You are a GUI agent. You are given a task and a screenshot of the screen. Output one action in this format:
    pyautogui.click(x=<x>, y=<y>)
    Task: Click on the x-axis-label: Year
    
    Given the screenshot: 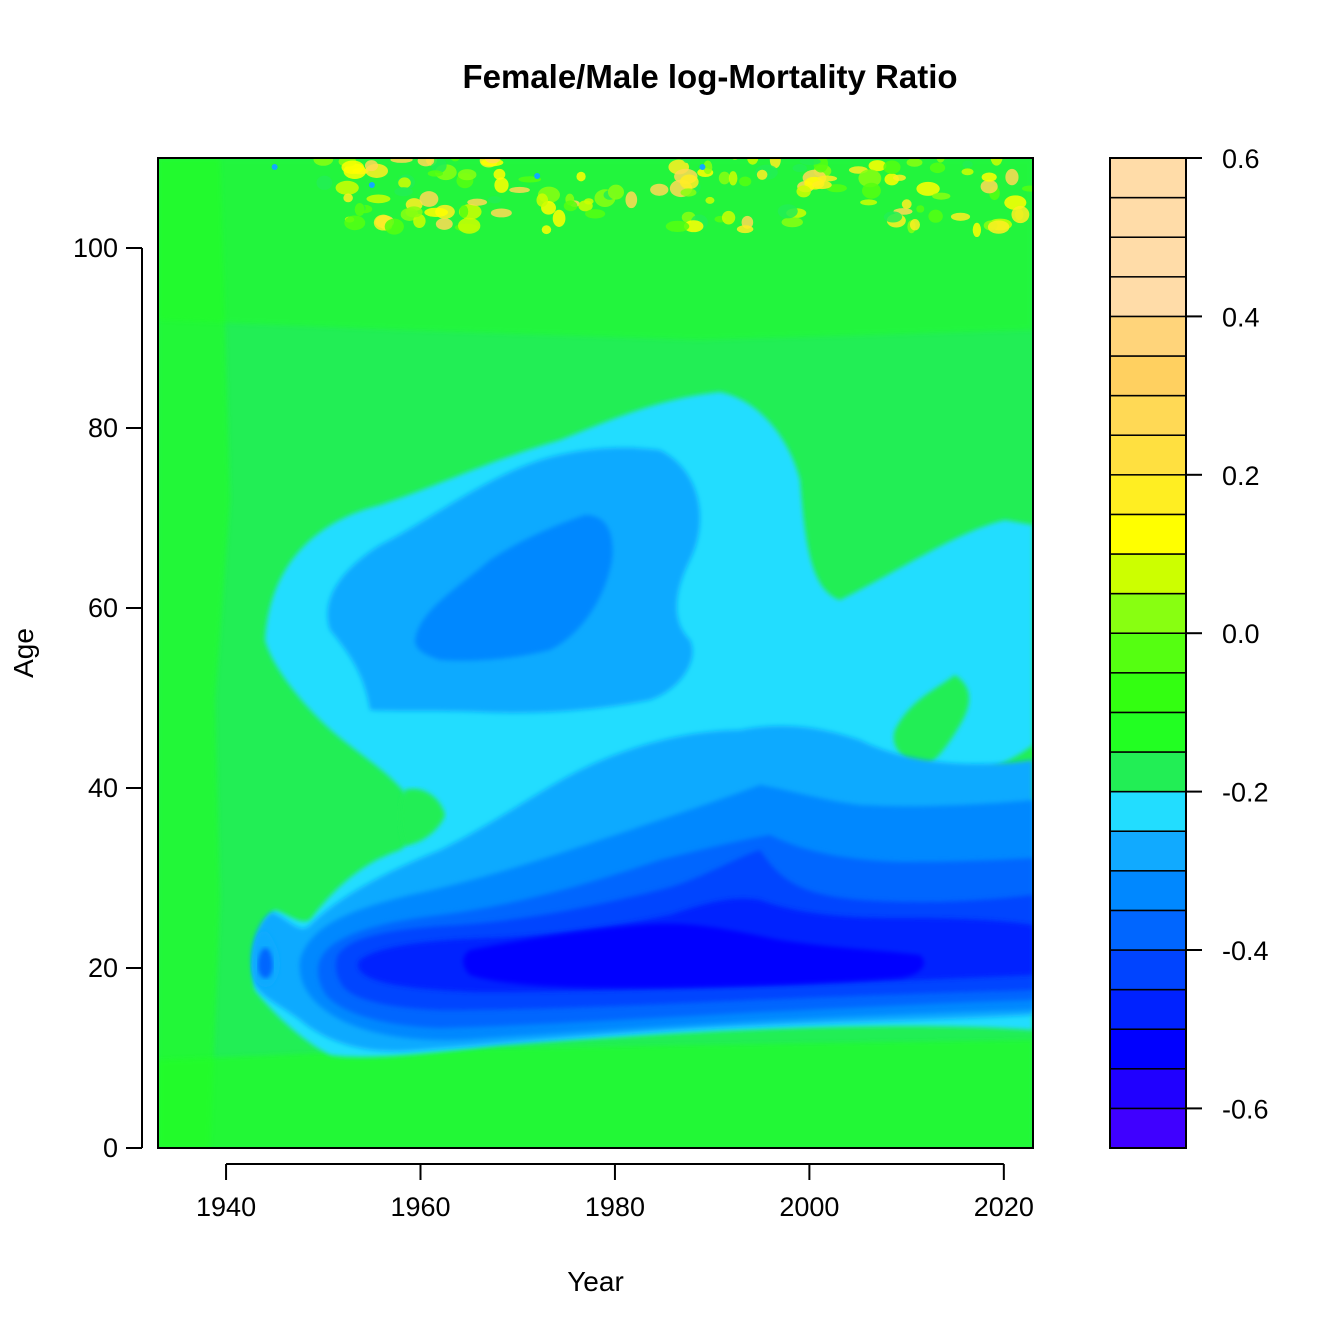 What is the action you would take?
    pyautogui.click(x=595, y=1281)
    